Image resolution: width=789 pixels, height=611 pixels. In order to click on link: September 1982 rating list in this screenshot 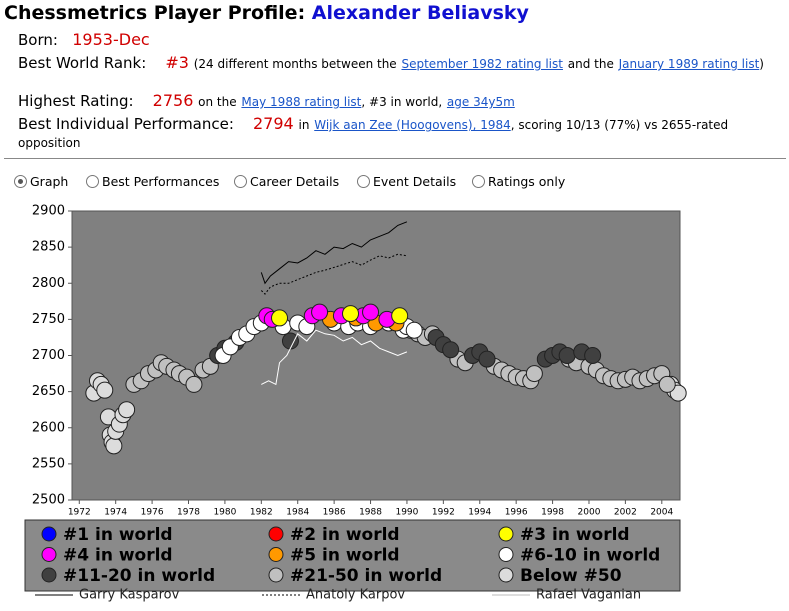, I will do `click(482, 64)`.